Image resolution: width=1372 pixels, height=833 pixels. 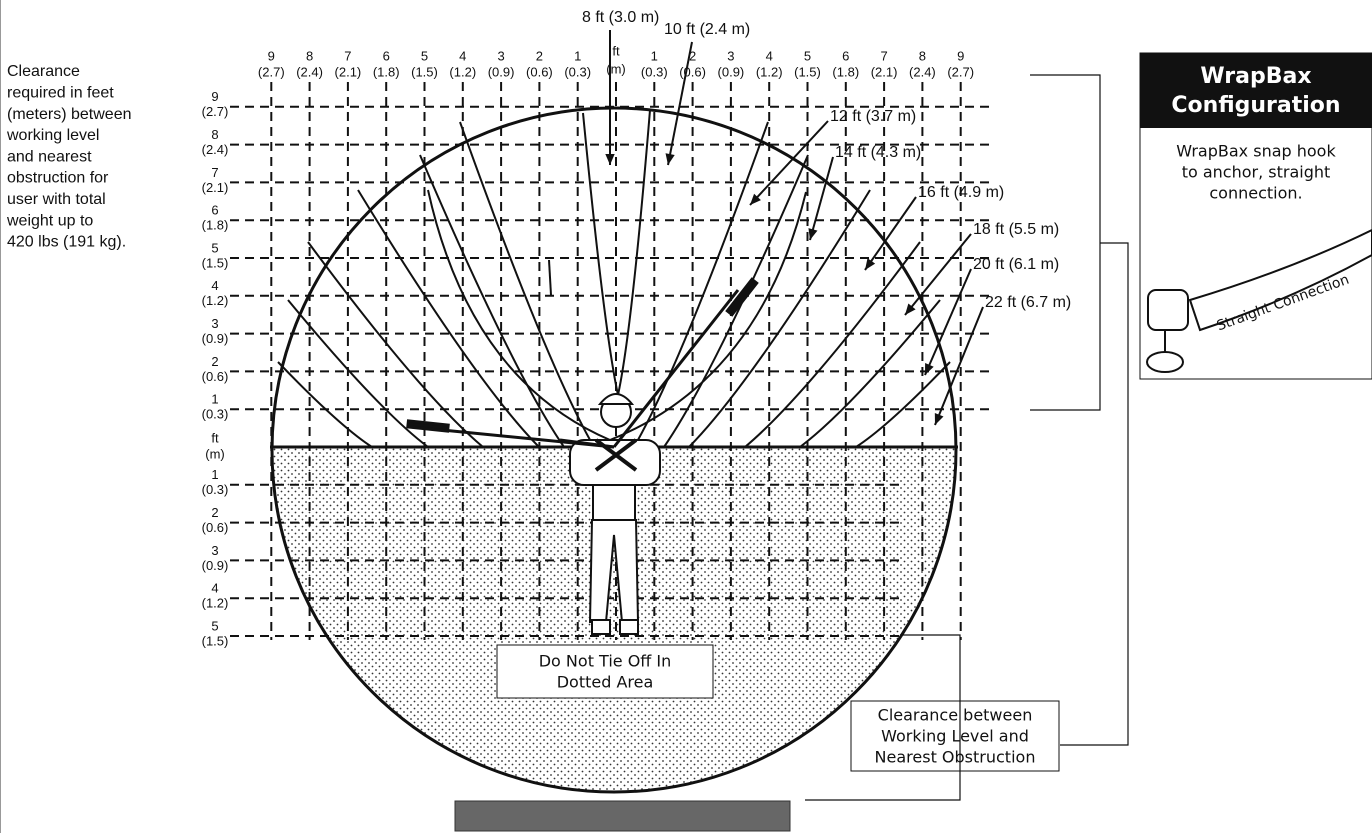 I want to click on y-label-metric: (2.7), so click(x=215, y=111).